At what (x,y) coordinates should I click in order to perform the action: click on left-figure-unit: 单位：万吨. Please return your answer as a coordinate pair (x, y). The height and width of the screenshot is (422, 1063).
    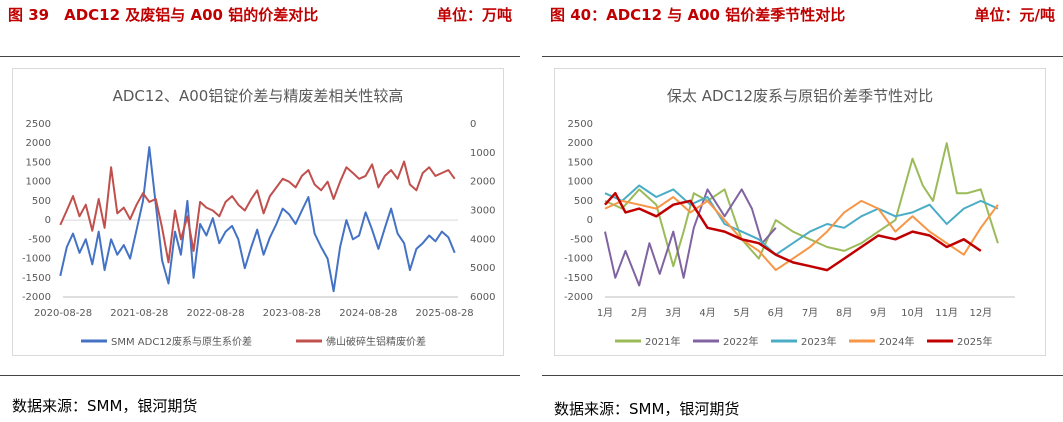
    Looking at the image, I should click on (474, 15).